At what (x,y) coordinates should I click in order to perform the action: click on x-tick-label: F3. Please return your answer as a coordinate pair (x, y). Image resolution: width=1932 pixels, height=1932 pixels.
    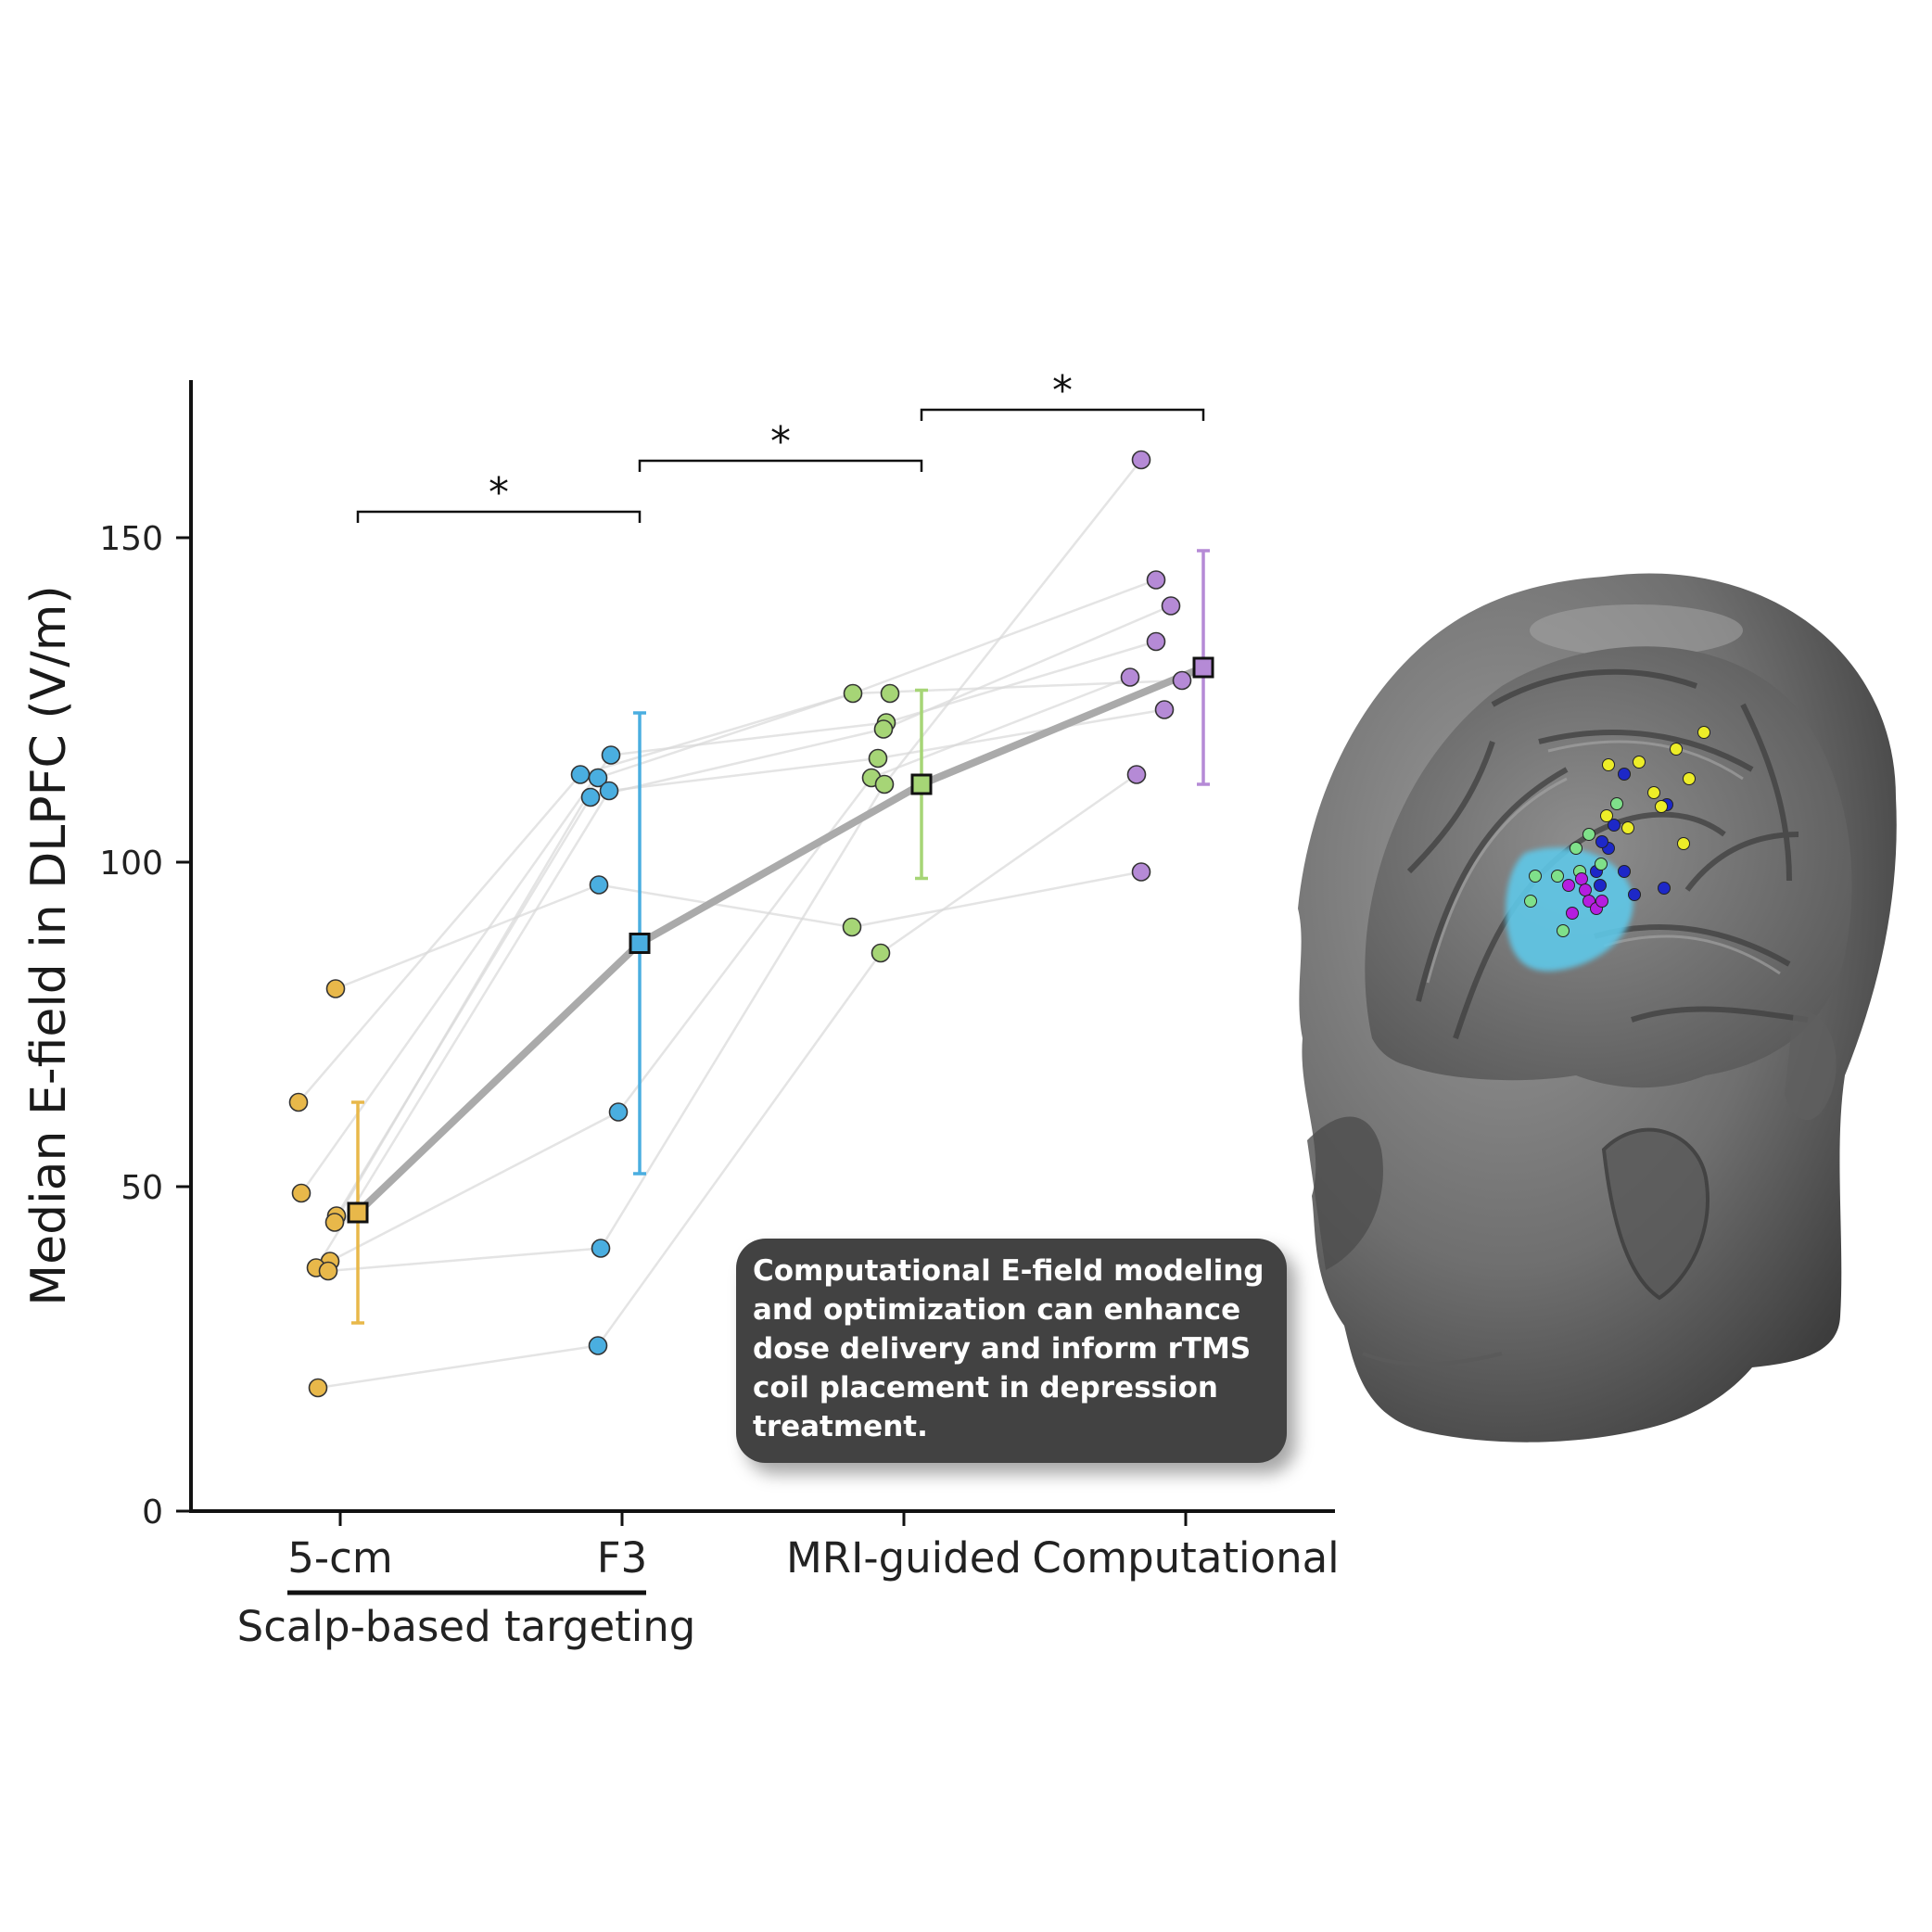
    Looking at the image, I should click on (622, 1557).